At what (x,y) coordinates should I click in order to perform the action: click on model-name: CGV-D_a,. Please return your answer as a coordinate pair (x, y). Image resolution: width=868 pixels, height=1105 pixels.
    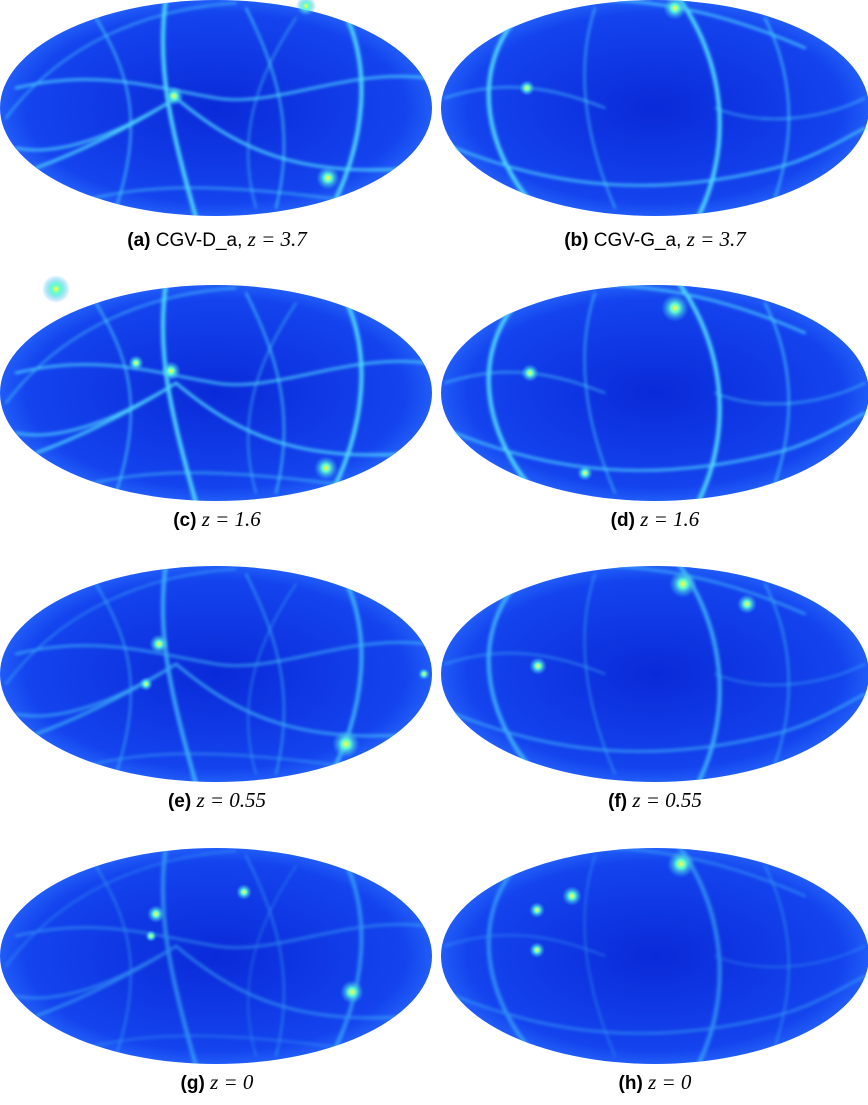
    Looking at the image, I should click on (199, 240).